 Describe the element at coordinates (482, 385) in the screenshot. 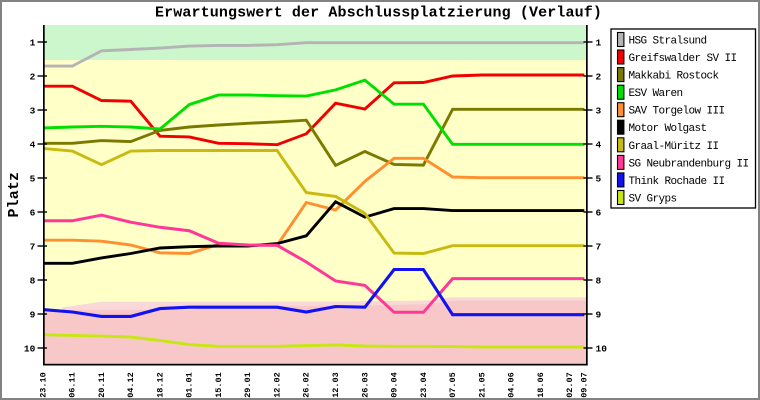

I see `svg-text: 21.05` at that location.